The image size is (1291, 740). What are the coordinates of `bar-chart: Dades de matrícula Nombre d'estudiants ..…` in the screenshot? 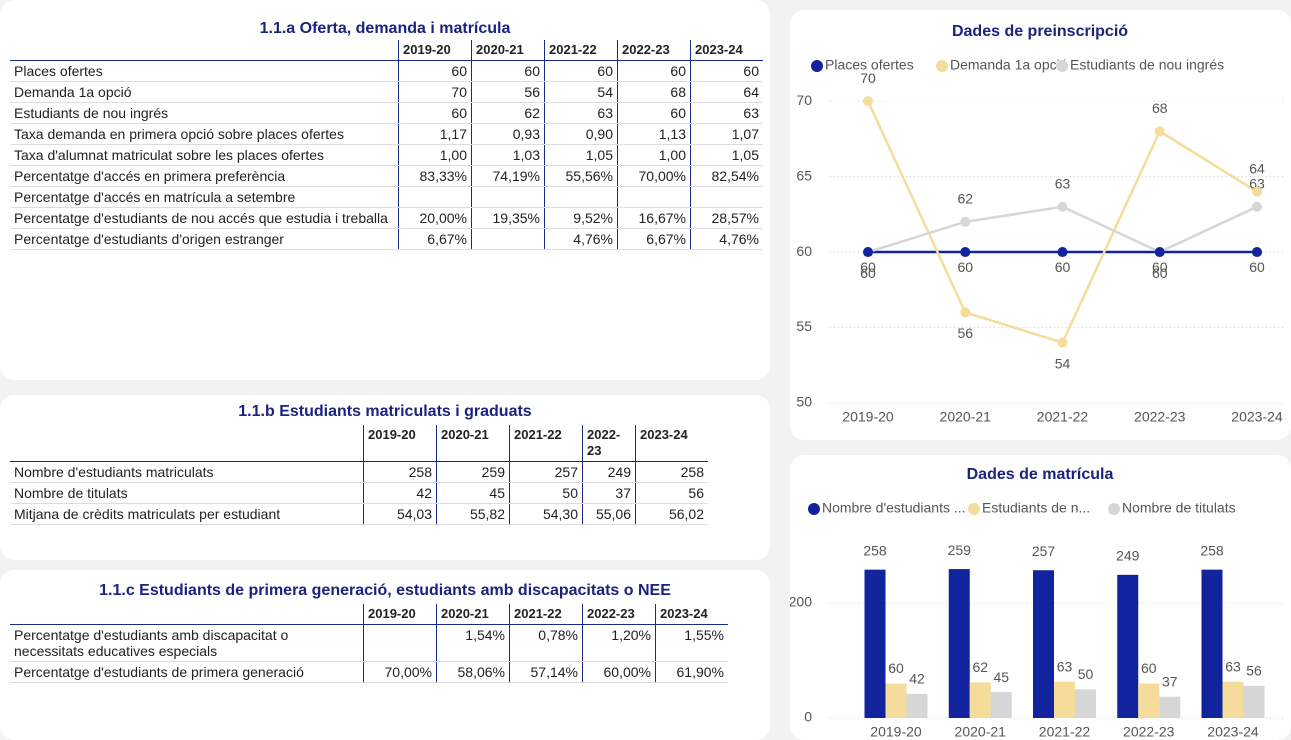 It's located at (1040, 597).